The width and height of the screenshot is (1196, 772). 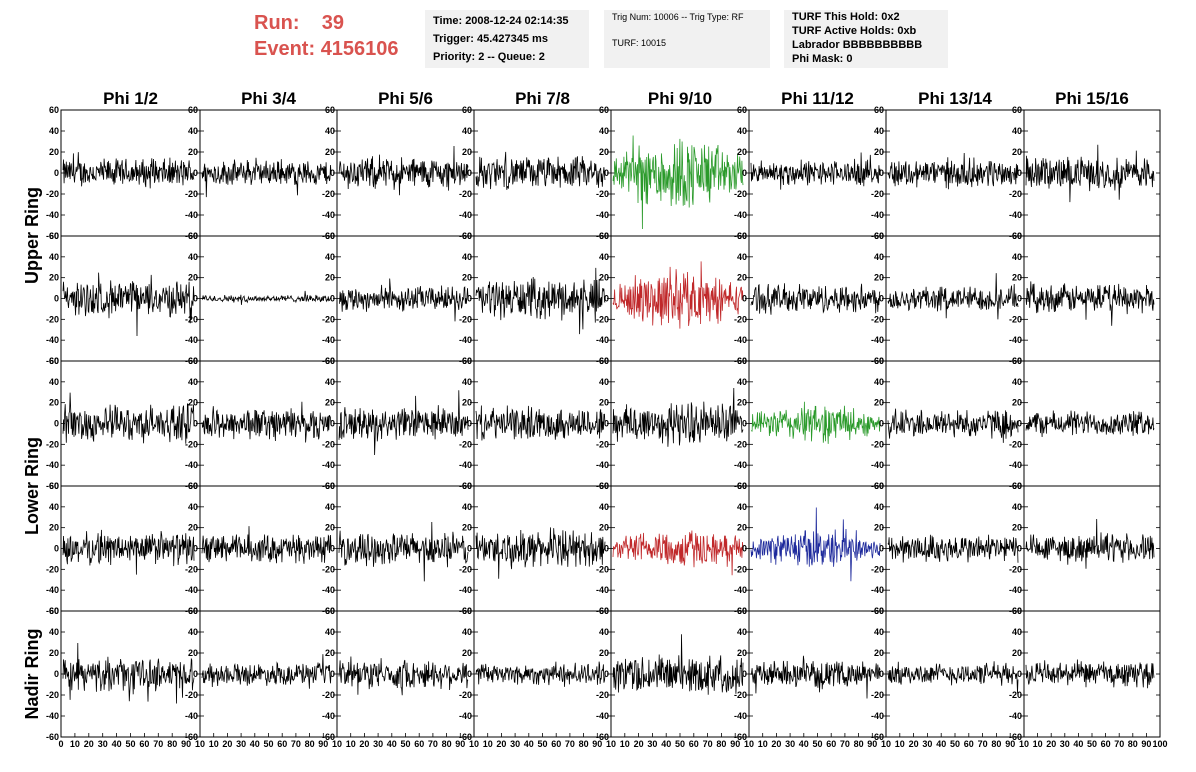 I want to click on x-tick-label: 30, so click(x=790, y=744).